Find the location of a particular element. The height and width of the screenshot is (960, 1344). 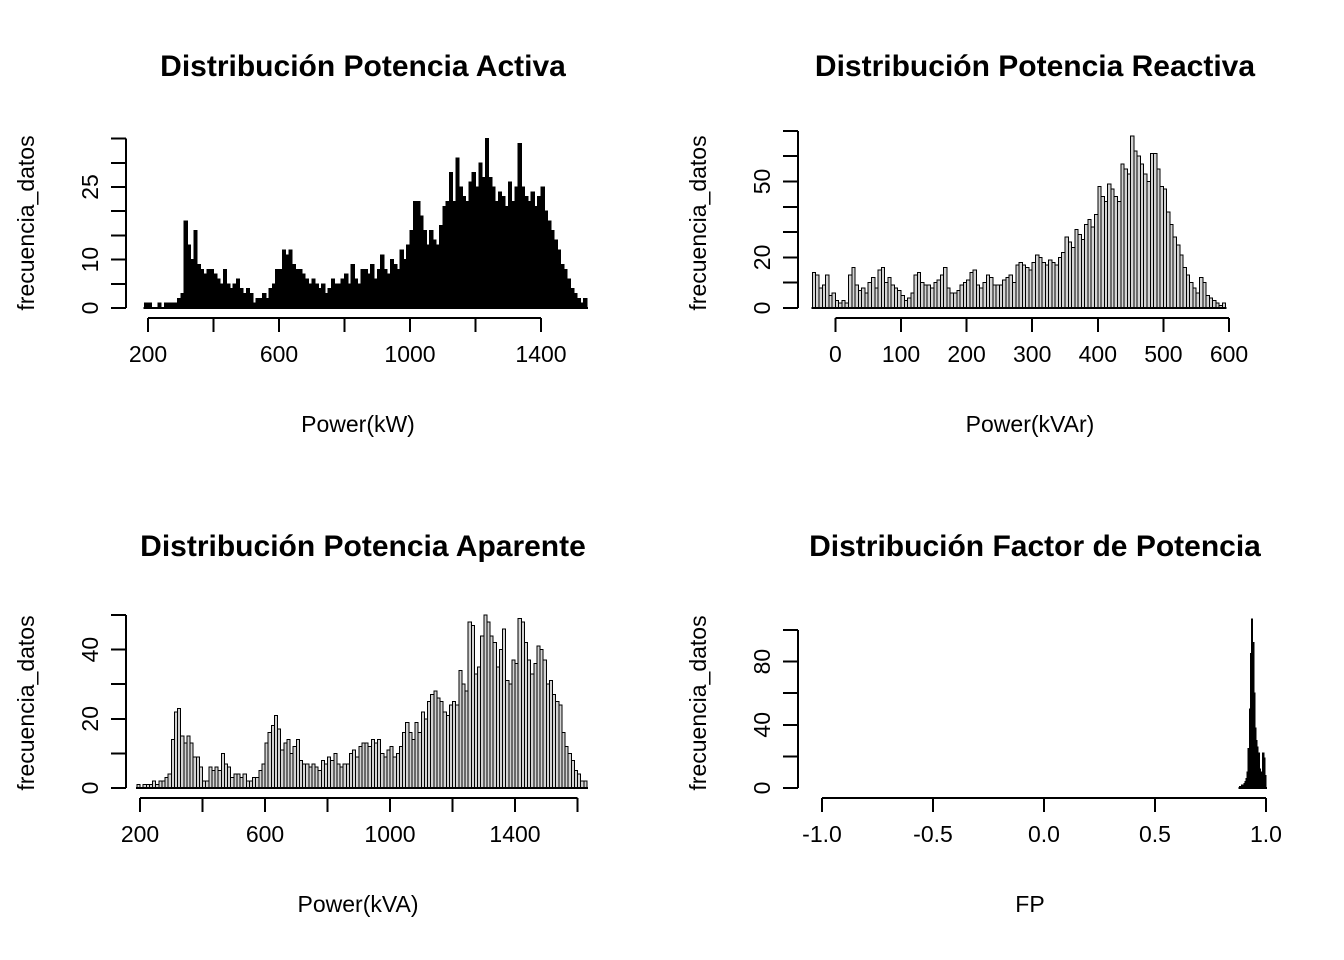

x-axis: -1.0 -0.5 0.0 0.5 1.0 is located at coordinates (1042, 822).